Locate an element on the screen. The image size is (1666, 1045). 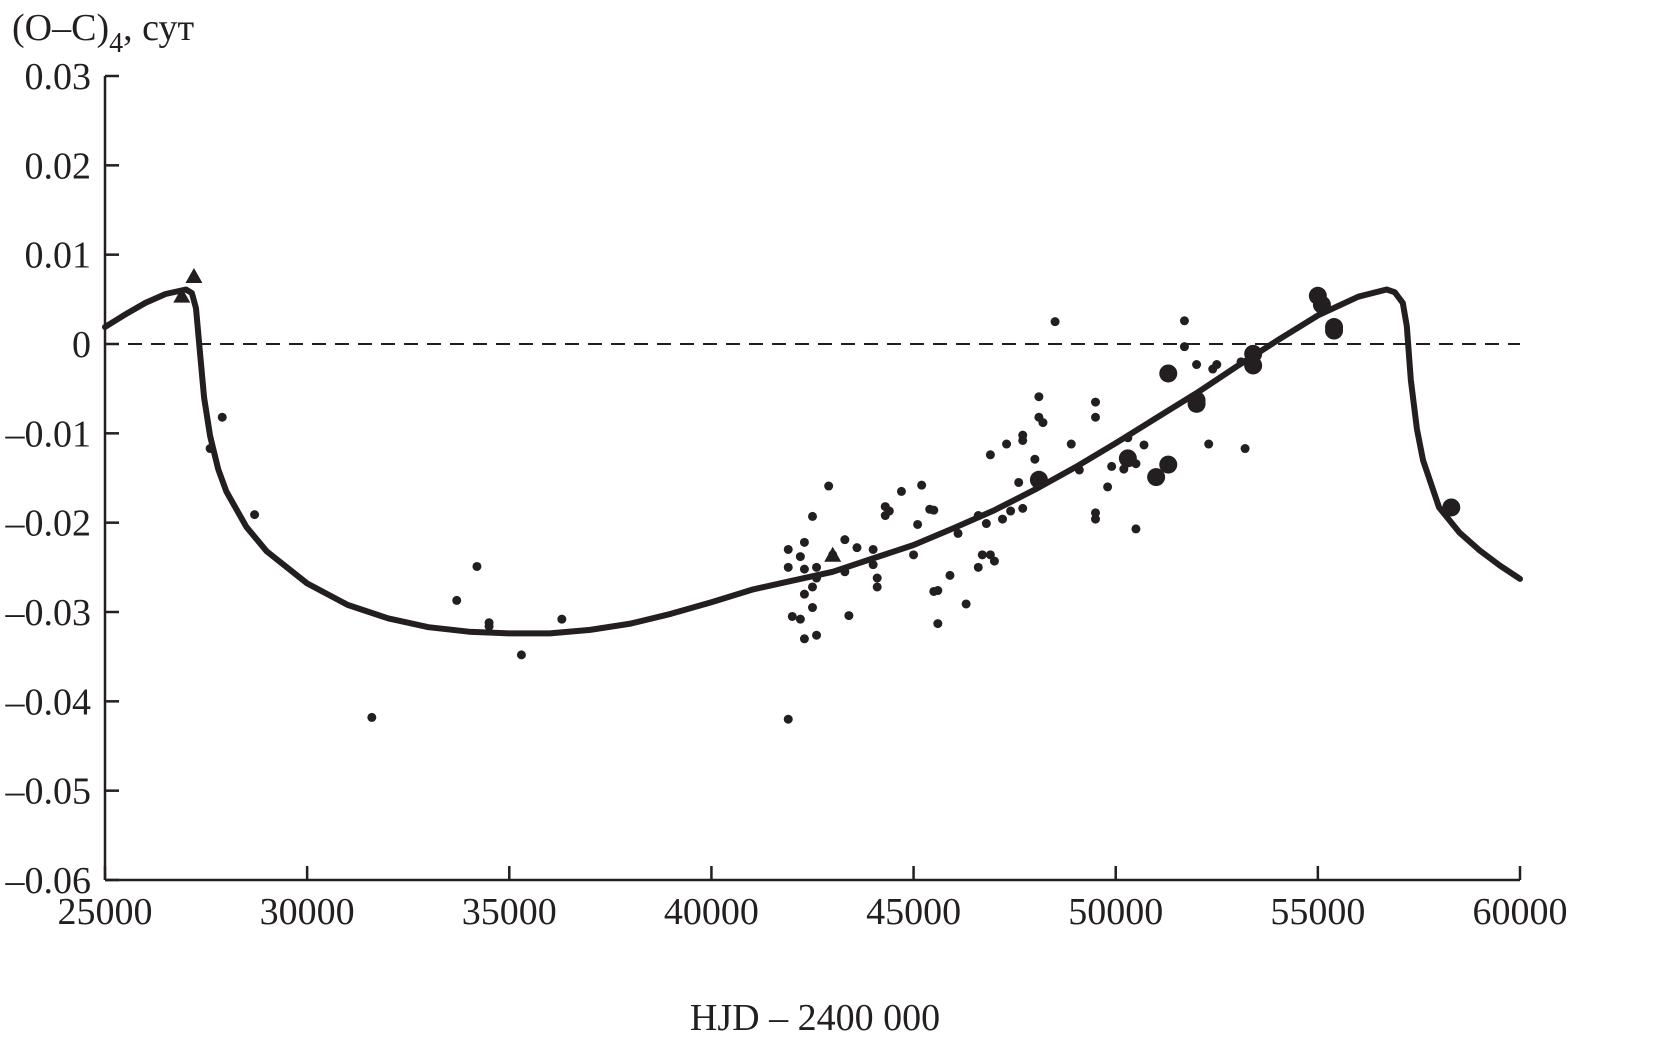
y-tick-label: 0.01 is located at coordinates (58, 256).